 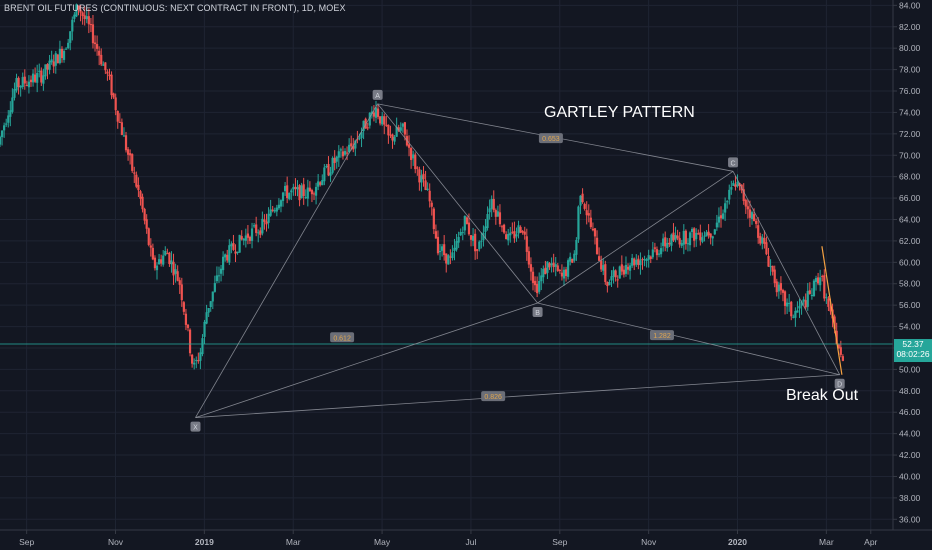 What do you see at coordinates (910, 305) in the screenshot?
I see `price-tick-label: 56.00` at bounding box center [910, 305].